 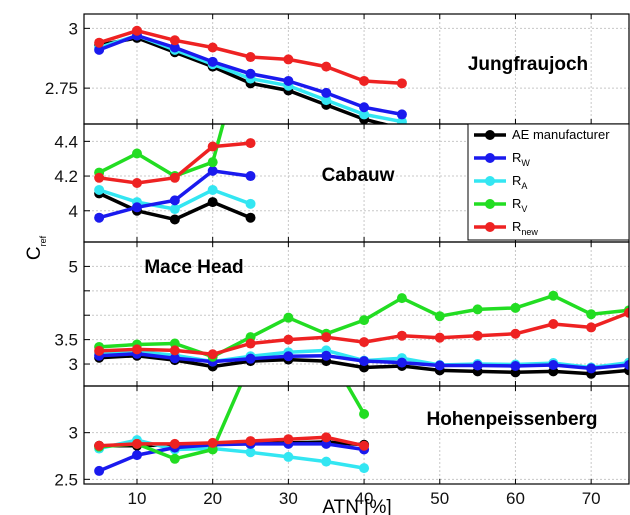 I want to click on site-label: Jungfraujoch, so click(x=528, y=64).